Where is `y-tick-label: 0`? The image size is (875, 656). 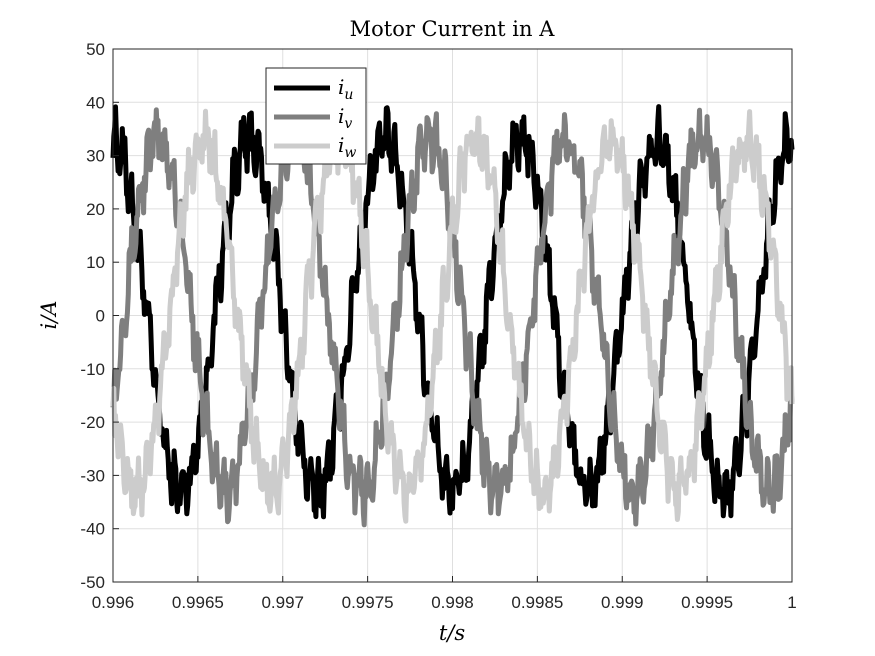
y-tick-label: 0 is located at coordinates (100, 316).